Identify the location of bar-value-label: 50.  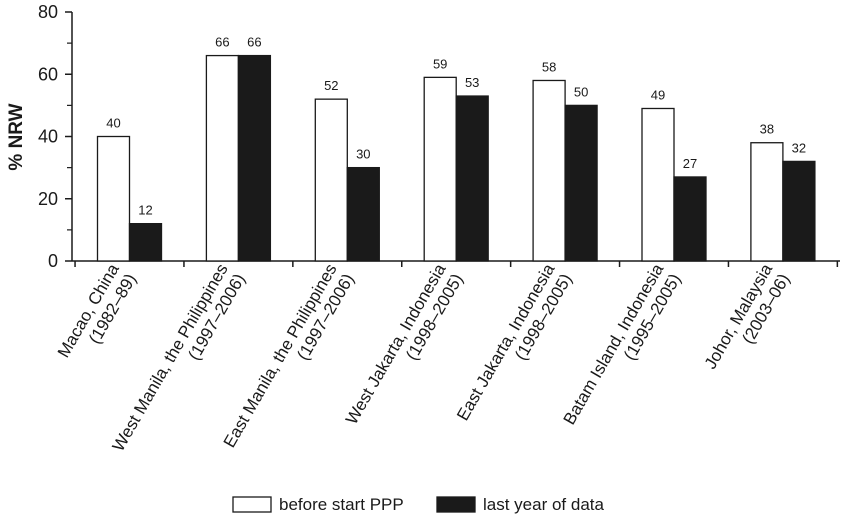
(581, 91).